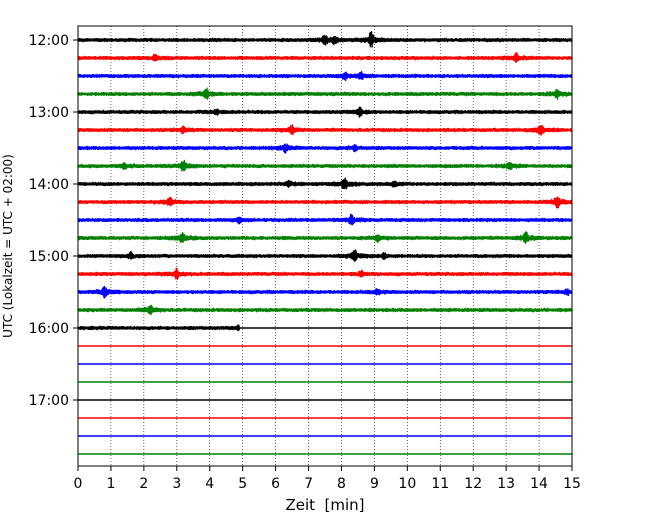  What do you see at coordinates (209, 484) in the screenshot?
I see `x-tick-label: 4` at bounding box center [209, 484].